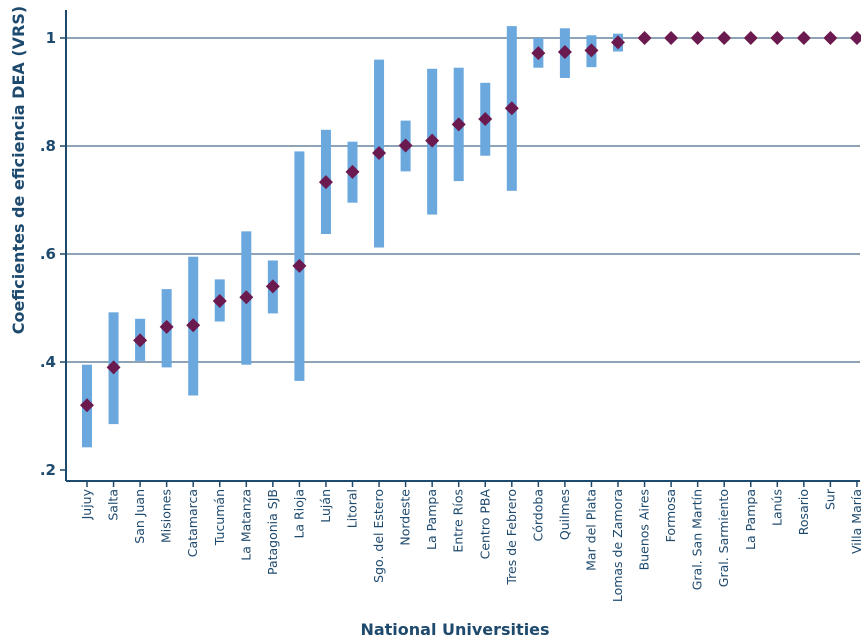 Image resolution: width=861 pixels, height=639 pixels. Describe the element at coordinates (458, 521) in the screenshot. I see `x-tick-label: Entre Ríos` at that location.